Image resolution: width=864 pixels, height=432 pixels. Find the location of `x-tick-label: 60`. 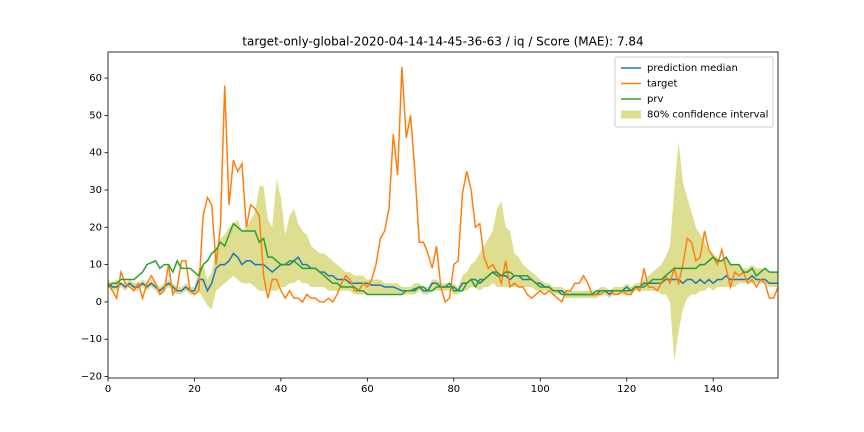

x-tick-label: 60 is located at coordinates (367, 389).